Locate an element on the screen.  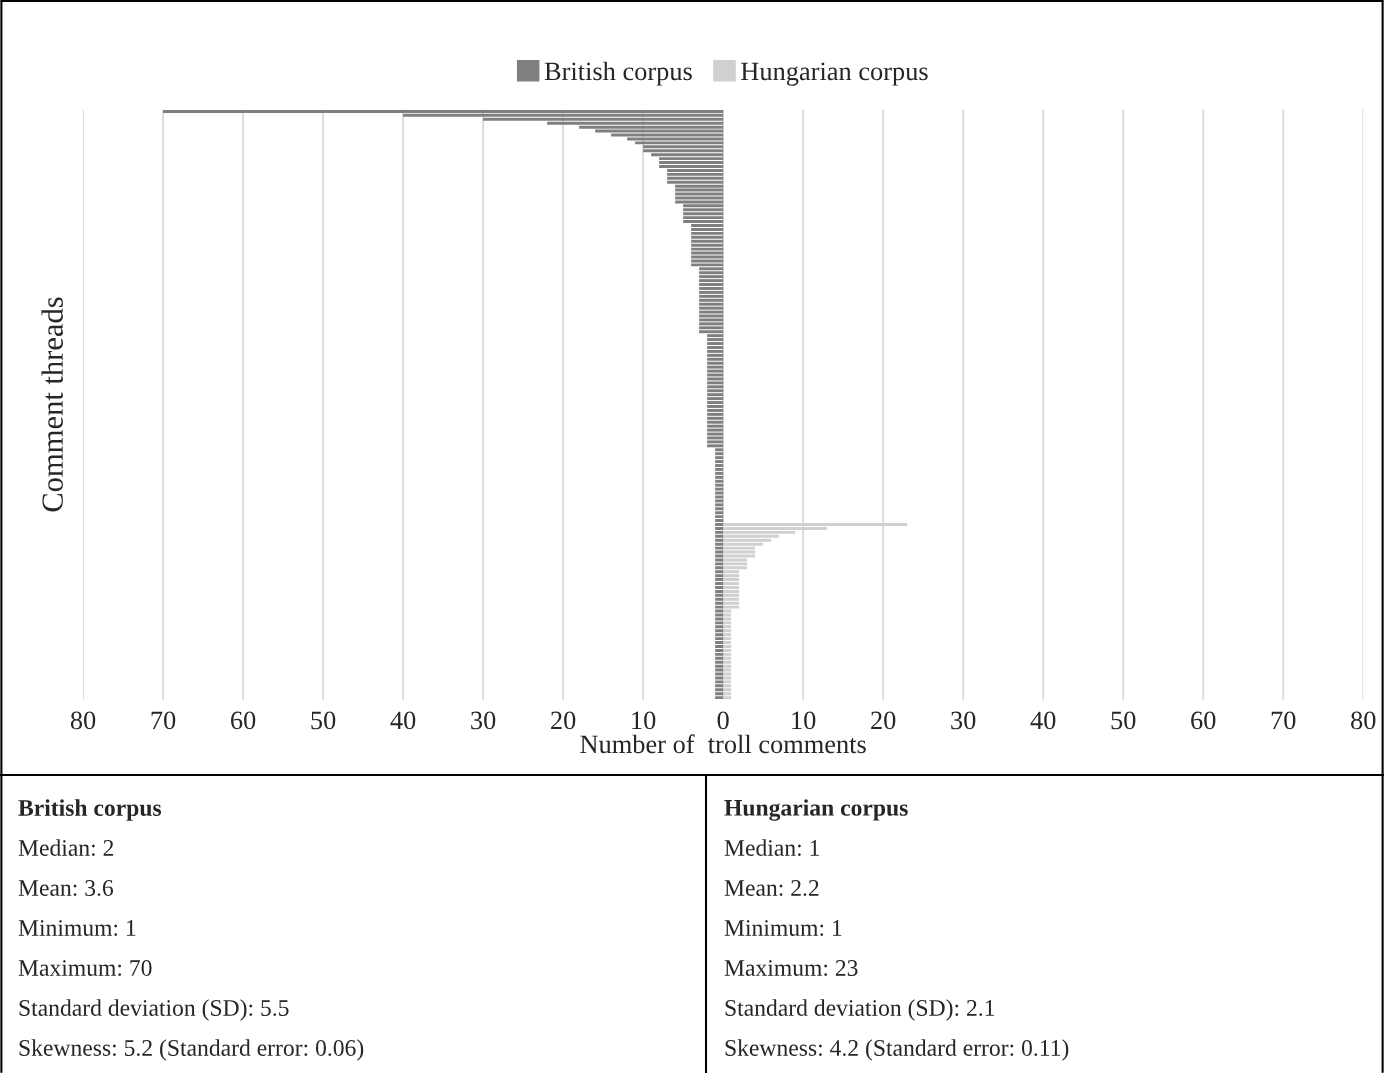
text: Mean: 2.2 is located at coordinates (771, 888).